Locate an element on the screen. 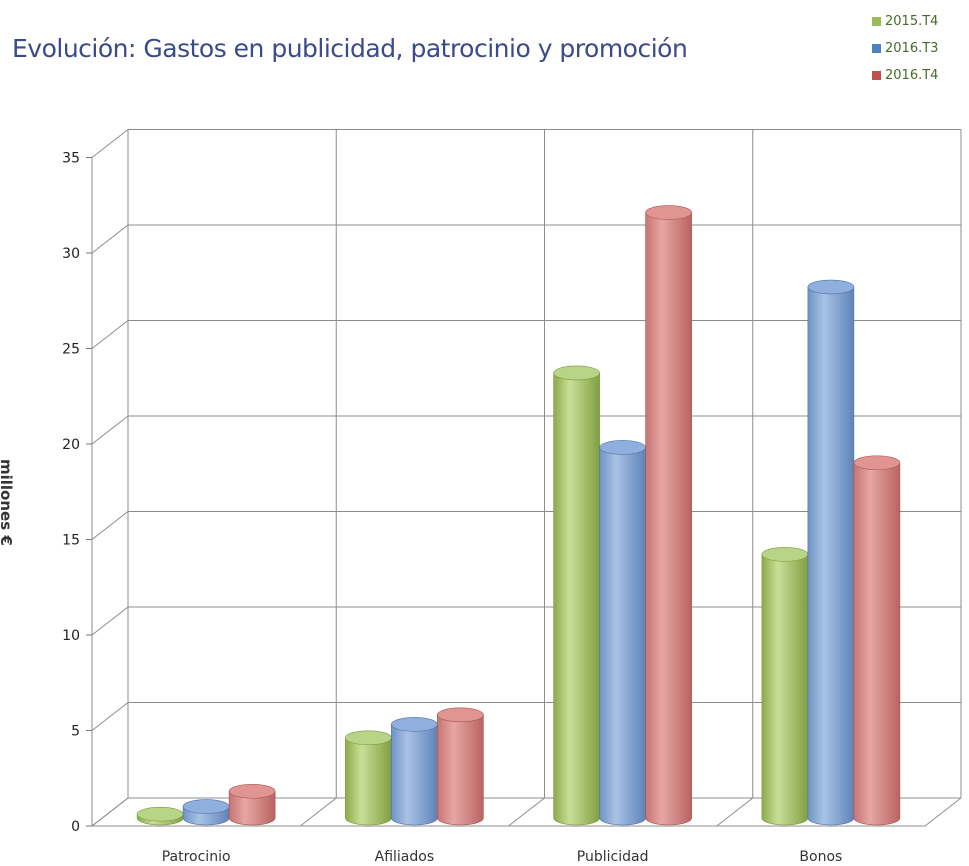 Image resolution: width=969 pixels, height=866 pixels. bar-publicidad-2016-t4 is located at coordinates (668, 519).